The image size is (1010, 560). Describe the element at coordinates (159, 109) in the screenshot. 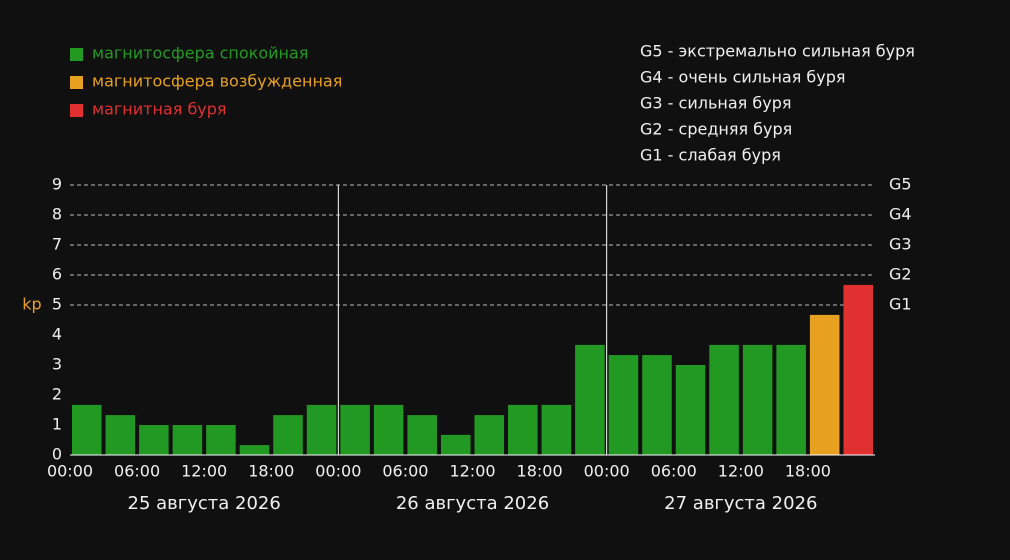

I see `legend-label: магнитная буря` at that location.